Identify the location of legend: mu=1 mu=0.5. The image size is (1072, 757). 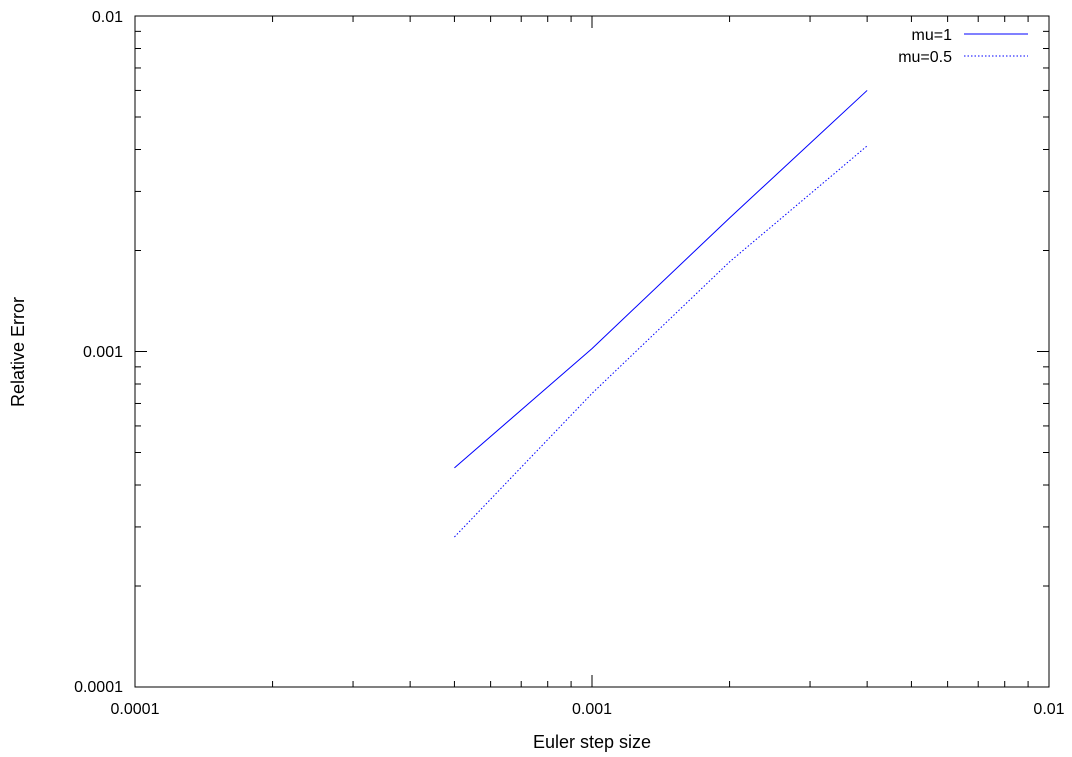
(963, 46).